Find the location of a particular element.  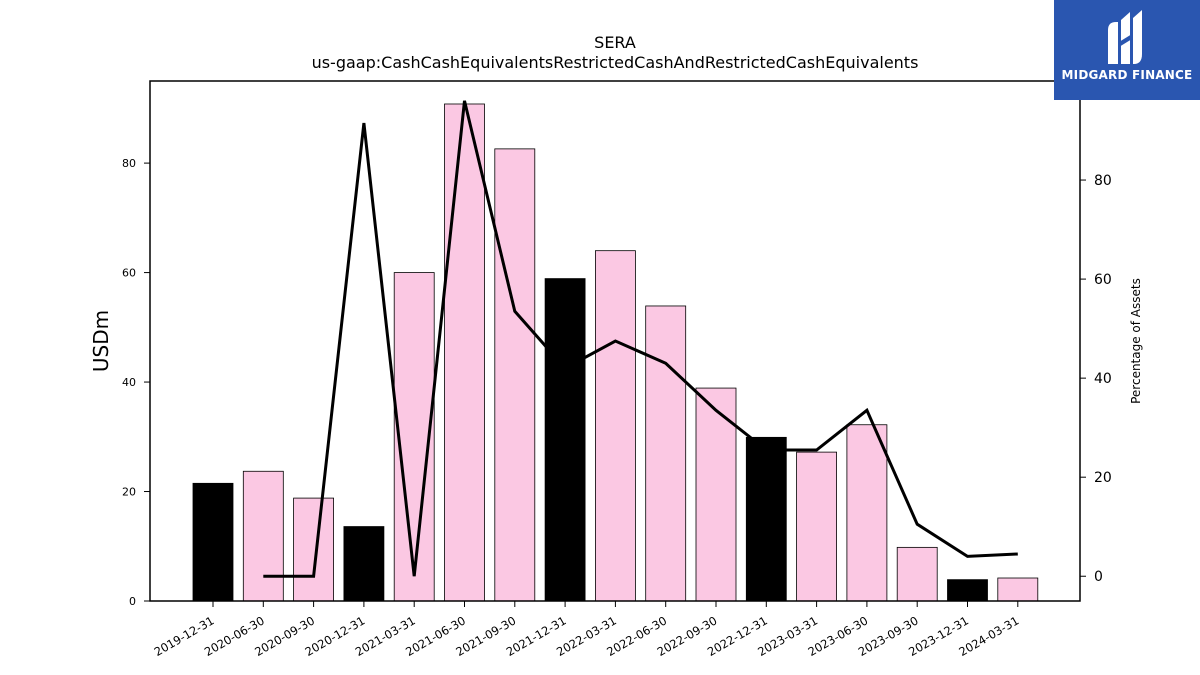

y-axis-left: 0 20 40 60 80 is located at coordinates (136, 382).